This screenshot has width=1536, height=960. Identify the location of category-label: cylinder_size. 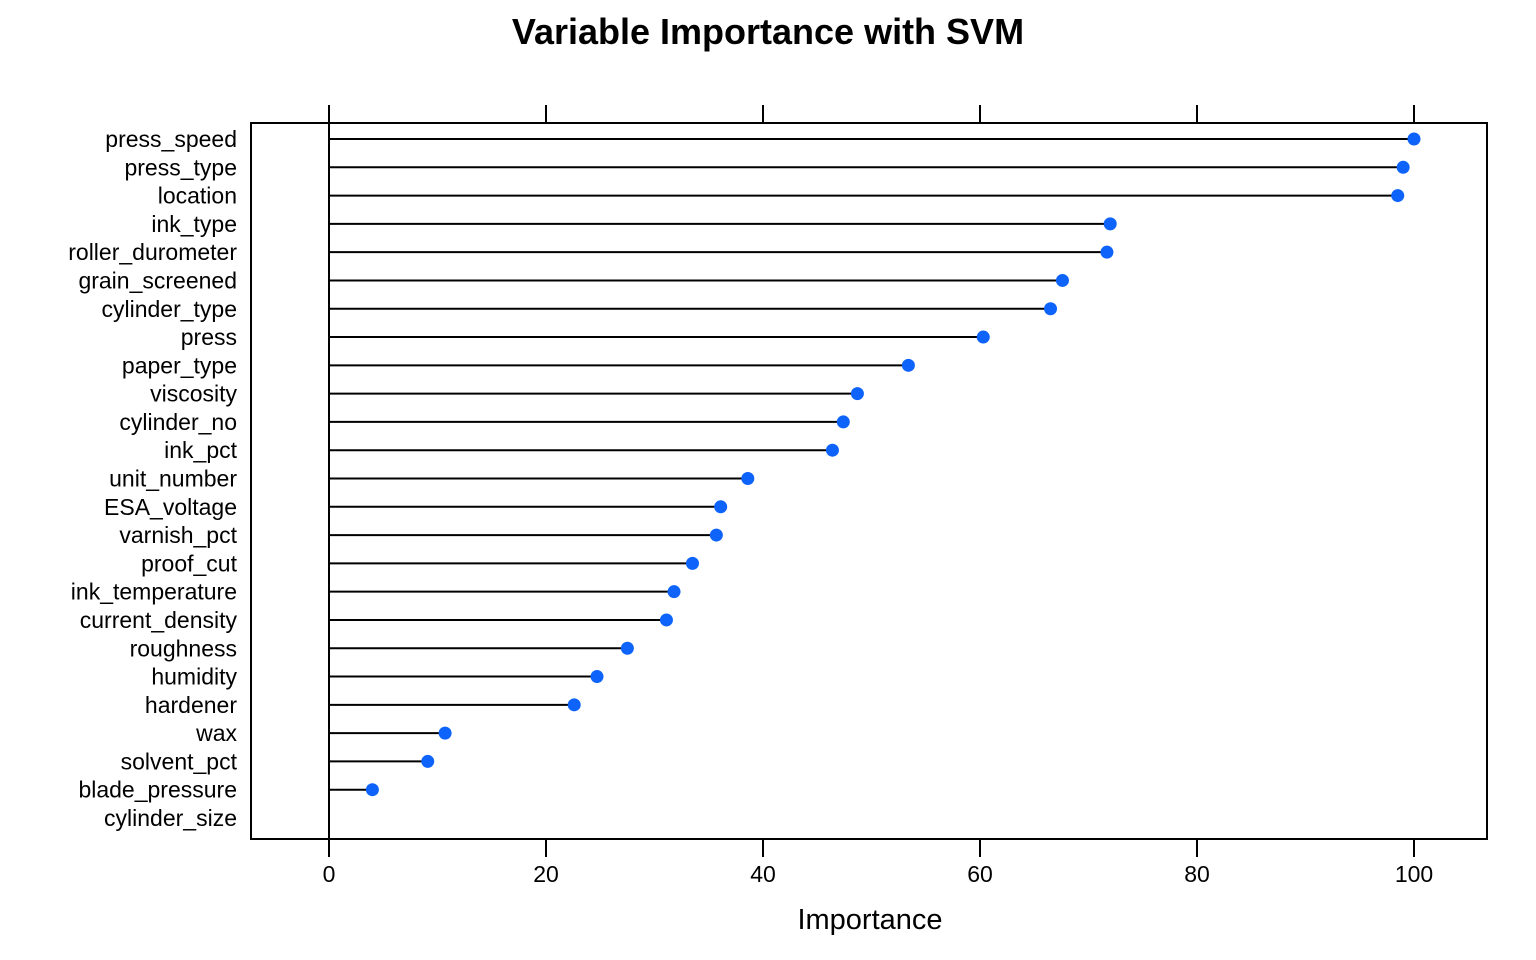
(170, 818).